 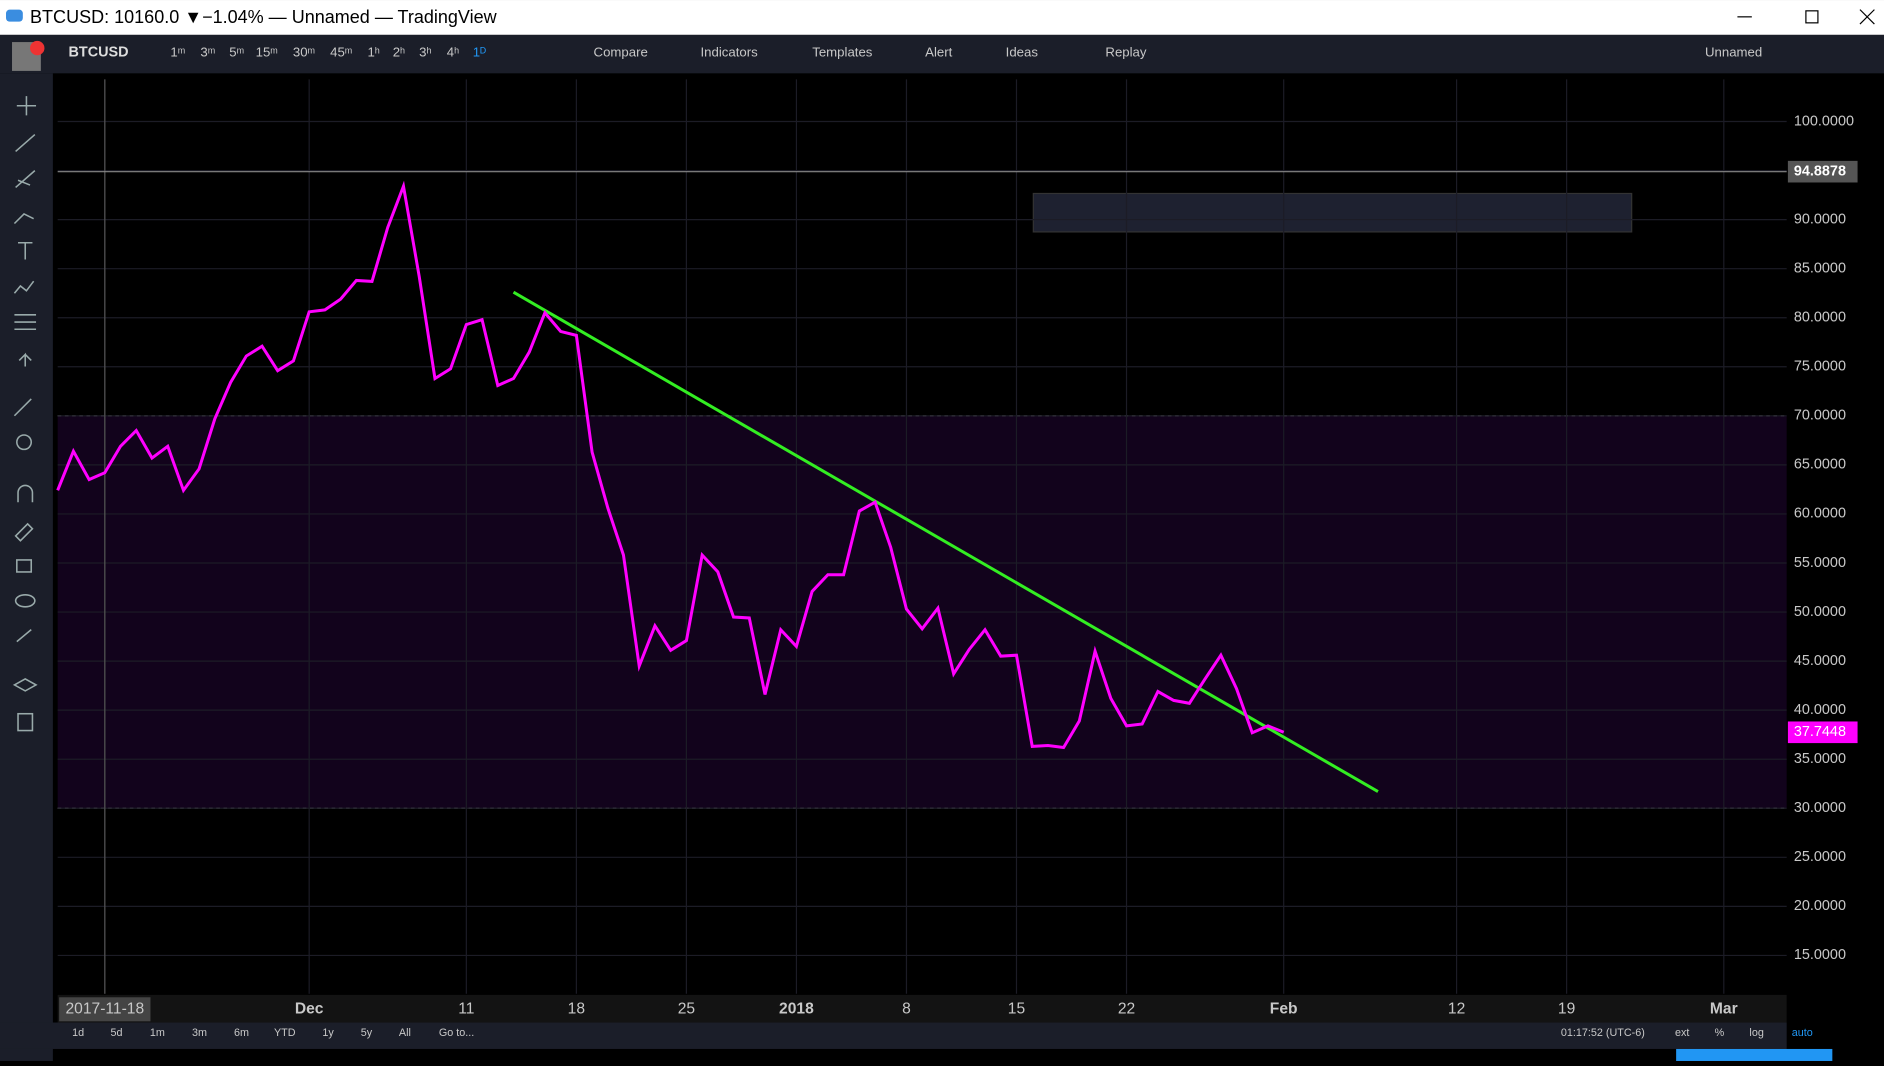 I want to click on y-tick-label: 50.0000, so click(x=1820, y=612).